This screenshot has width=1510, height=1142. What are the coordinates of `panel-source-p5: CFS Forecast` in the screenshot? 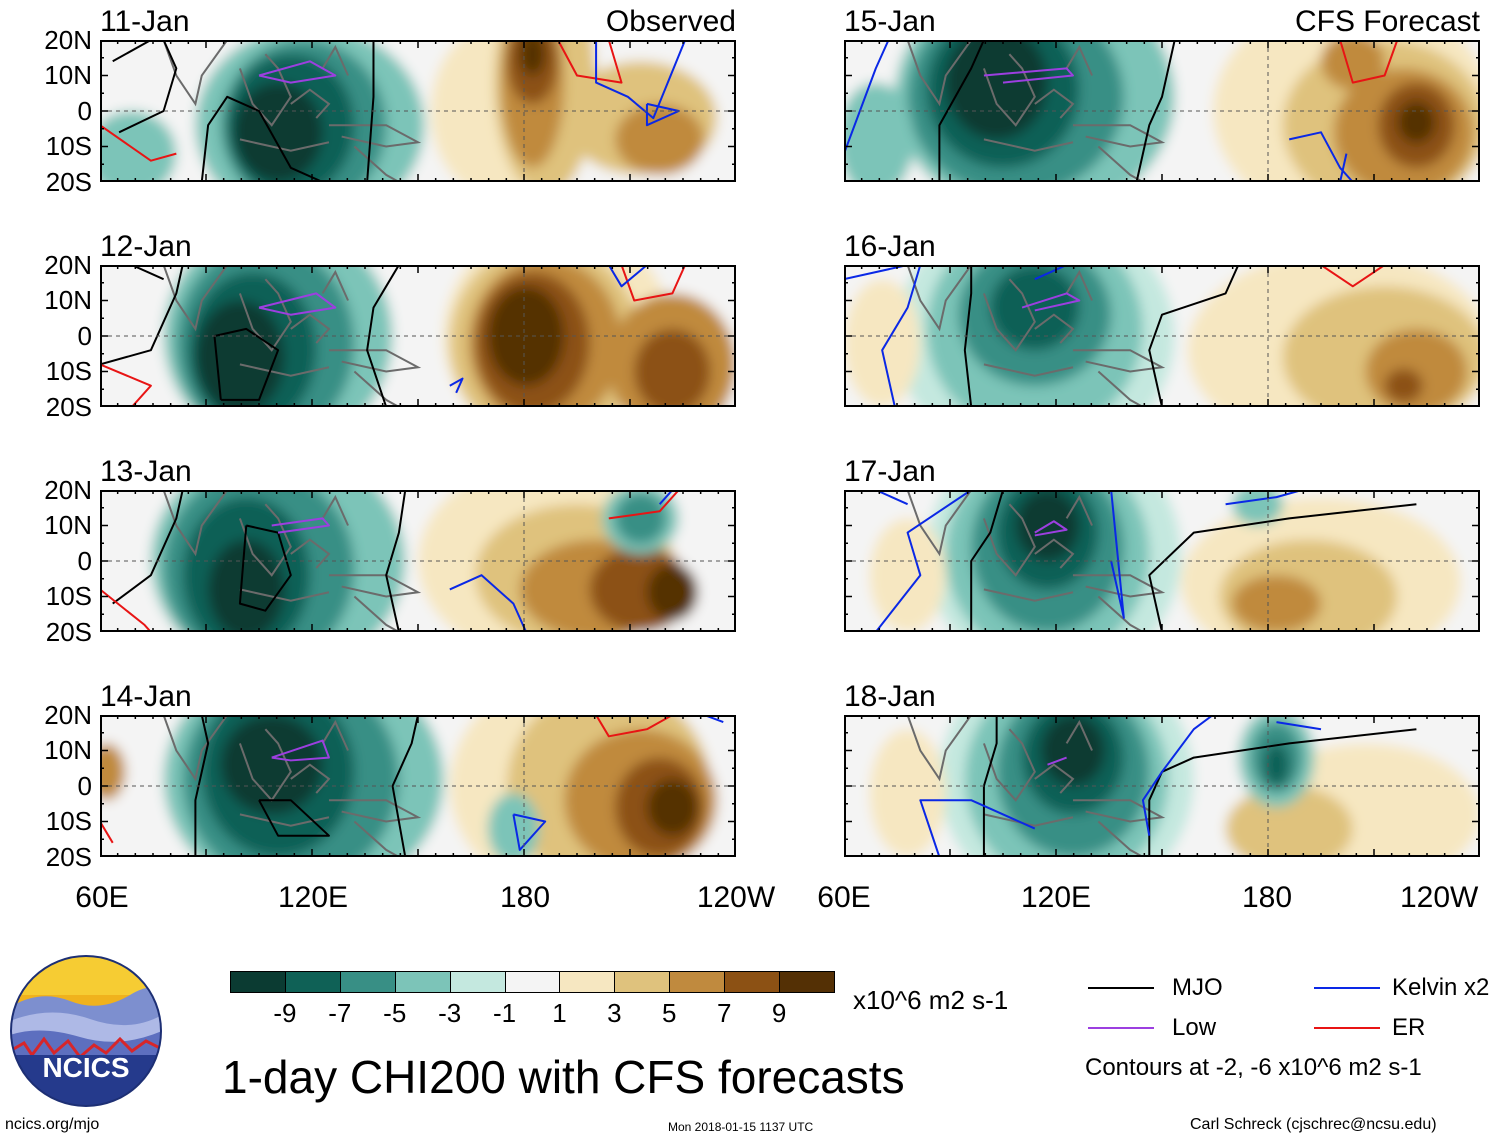 It's located at (1387, 21).